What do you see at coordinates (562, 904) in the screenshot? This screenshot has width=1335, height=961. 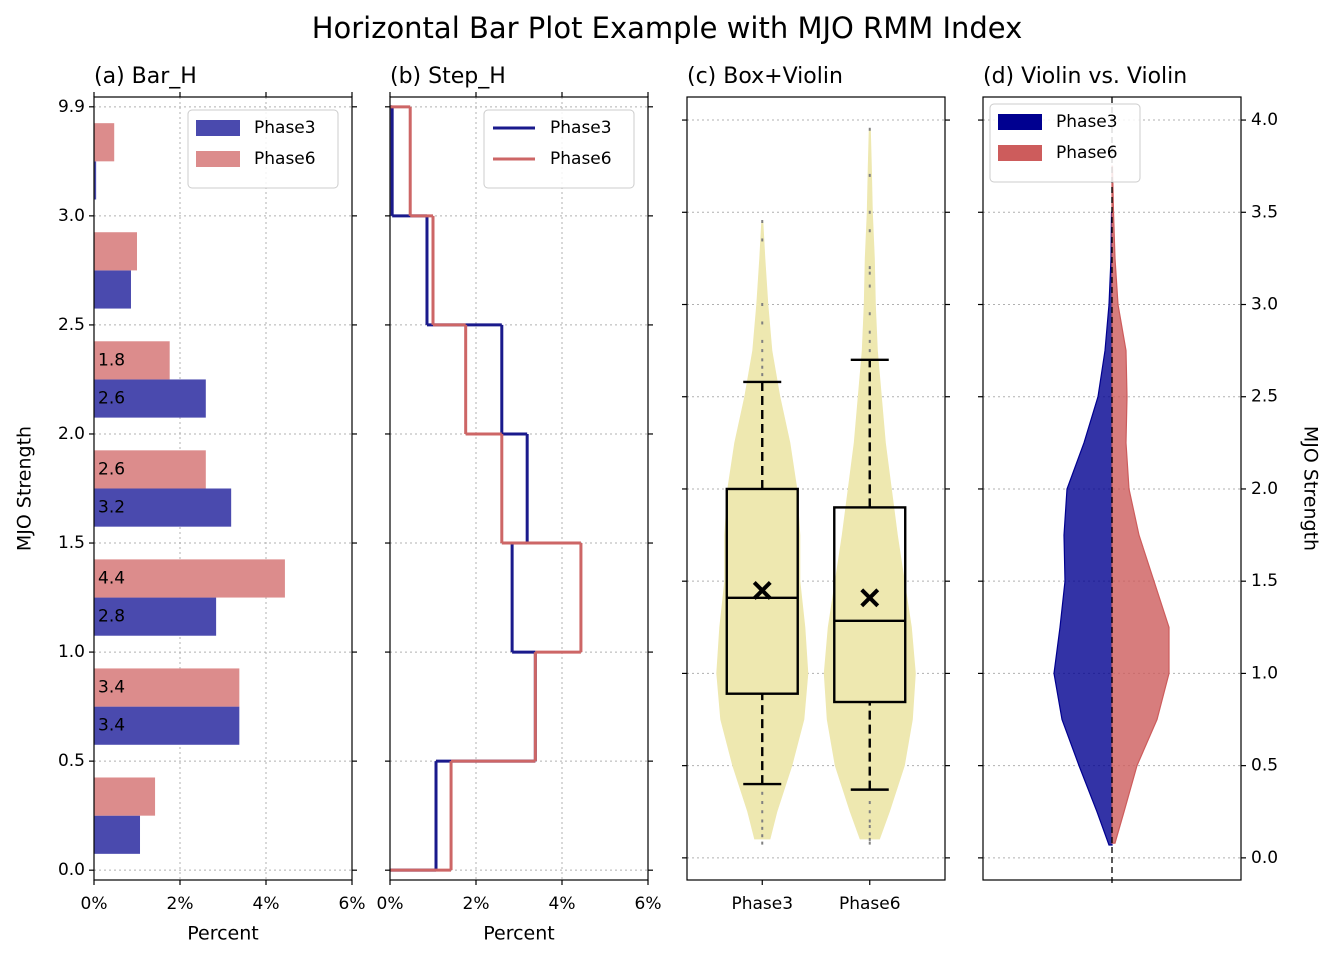 I see `x-tick-label: 4%` at bounding box center [562, 904].